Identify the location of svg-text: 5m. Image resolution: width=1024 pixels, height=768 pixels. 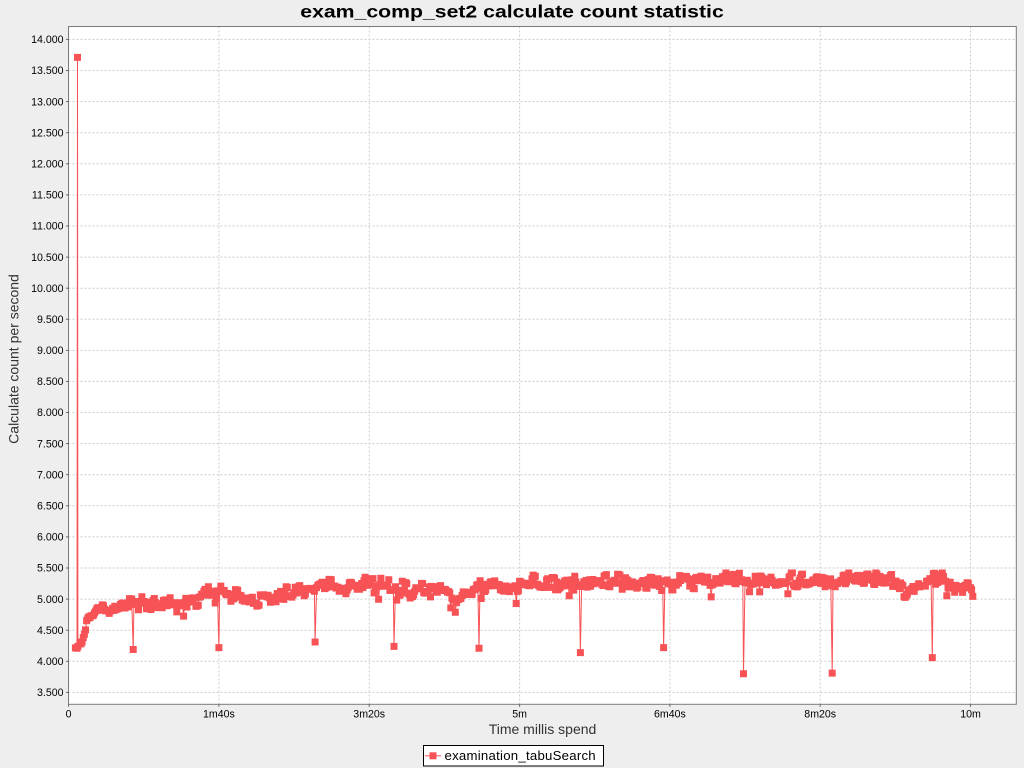
(519, 715).